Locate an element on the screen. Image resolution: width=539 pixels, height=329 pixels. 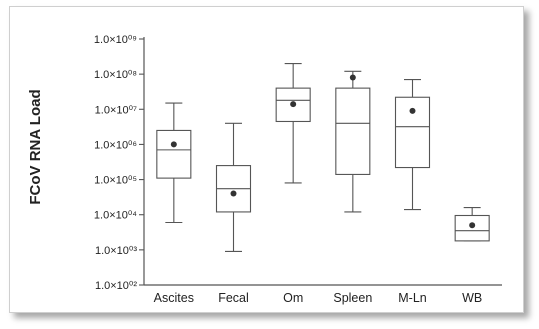
y-tick-label: 1.0×10⁰⁵ is located at coordinates (115, 181).